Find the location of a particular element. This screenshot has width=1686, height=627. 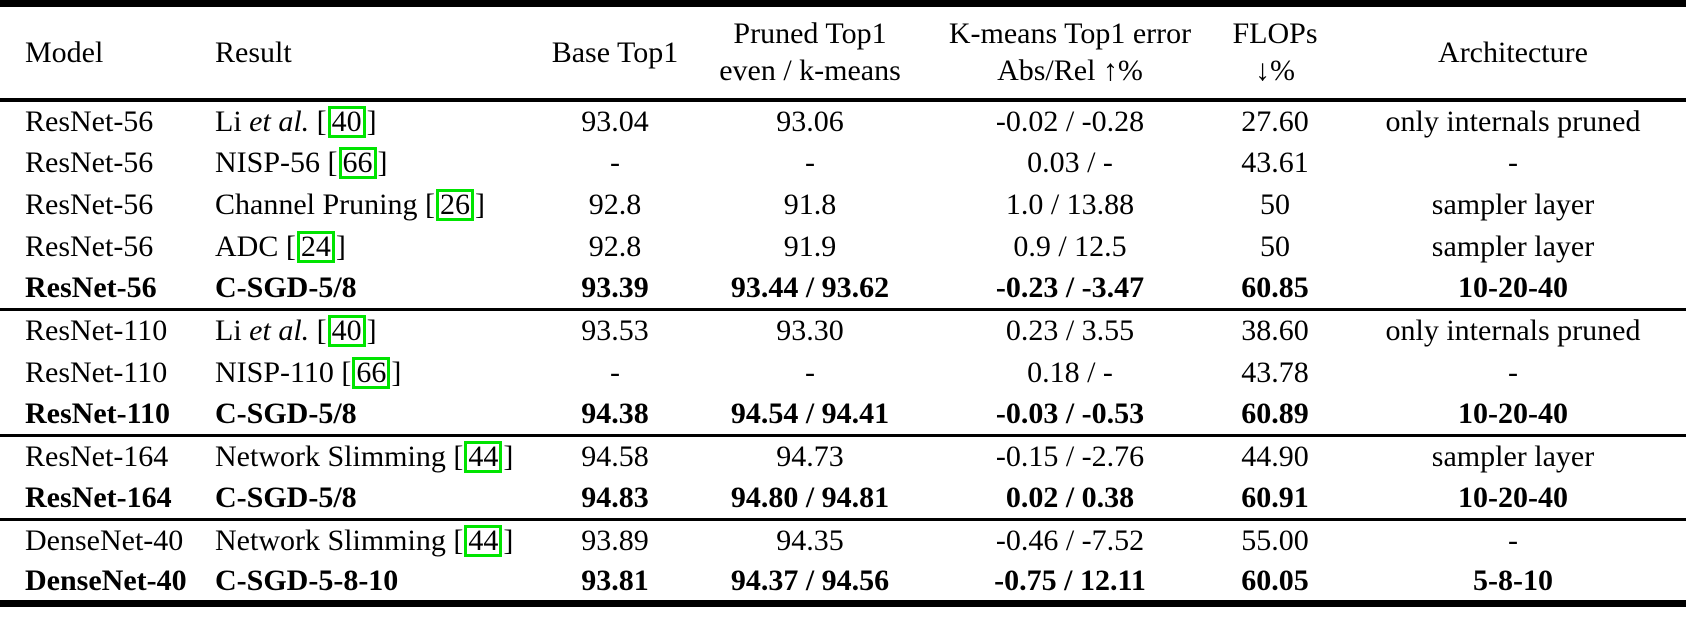

kmeans-error-cell: 0.9 / 12.5 is located at coordinates (1070, 246).